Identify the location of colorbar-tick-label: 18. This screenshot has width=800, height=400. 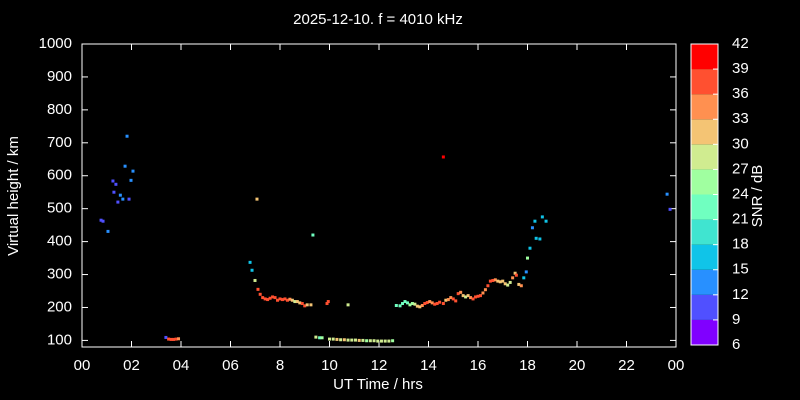
(740, 244).